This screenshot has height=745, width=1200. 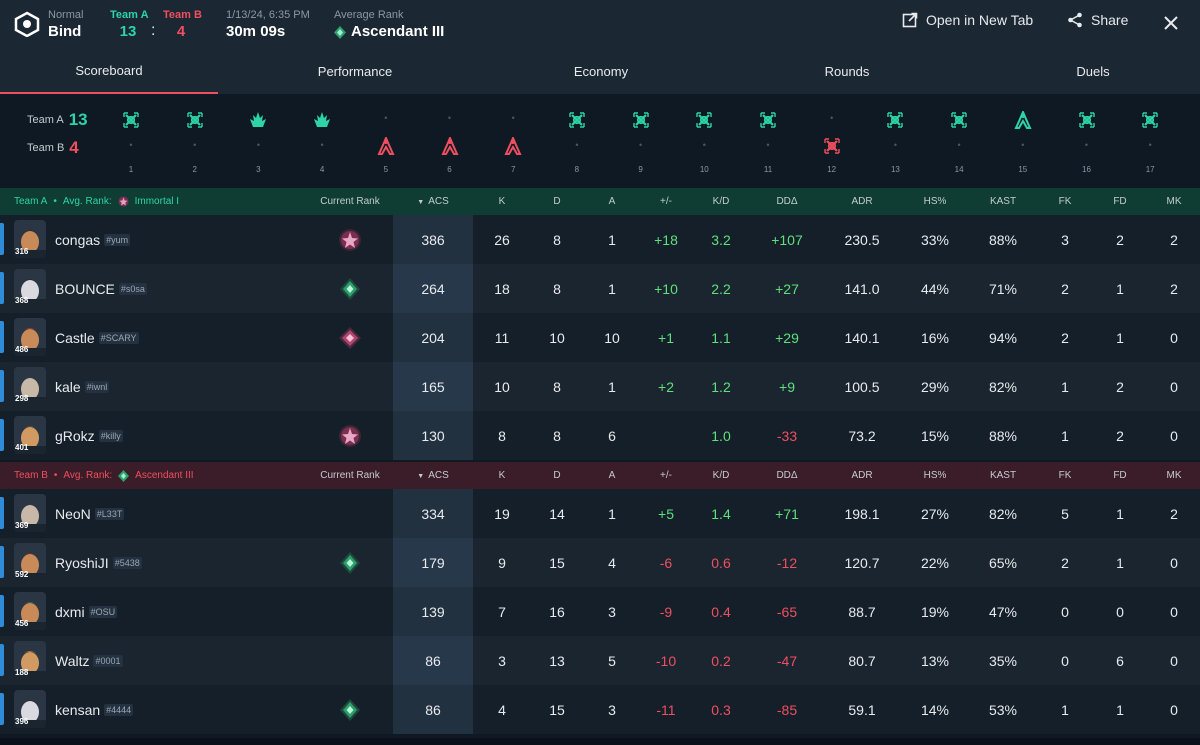 I want to click on player-row: 401 gRokz #killy 130 8 8 6 1.0 -33 73.2 15% 88% 1 2 0, so click(x=600, y=435).